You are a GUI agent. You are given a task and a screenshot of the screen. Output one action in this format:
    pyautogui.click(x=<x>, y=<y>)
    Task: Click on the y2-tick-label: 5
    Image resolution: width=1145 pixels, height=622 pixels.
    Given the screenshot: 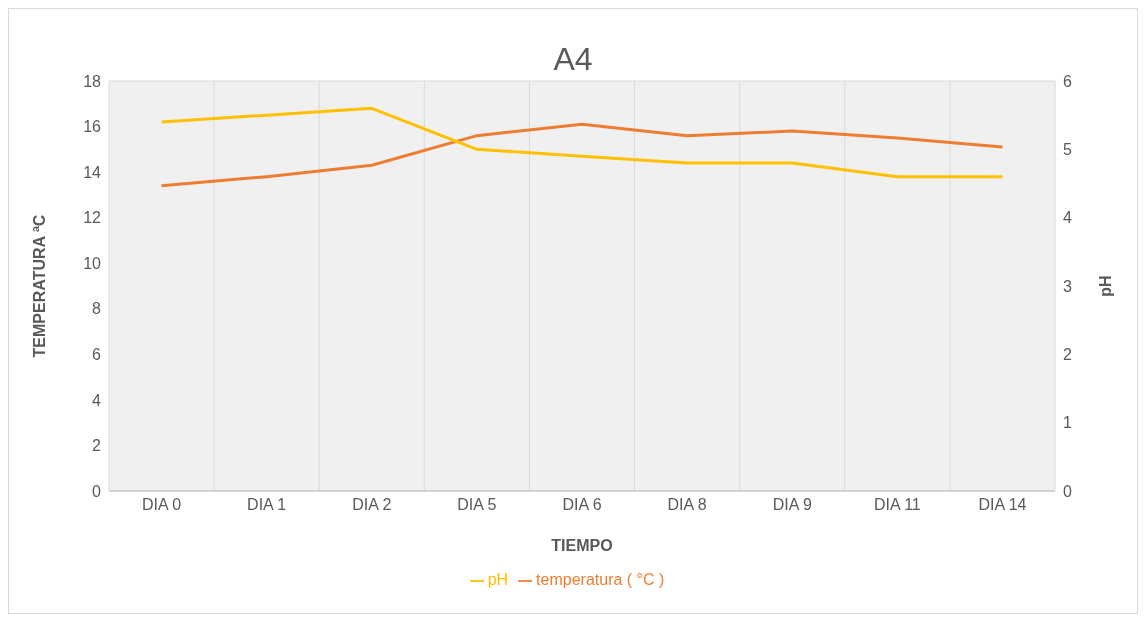 What is the action you would take?
    pyautogui.click(x=1067, y=150)
    